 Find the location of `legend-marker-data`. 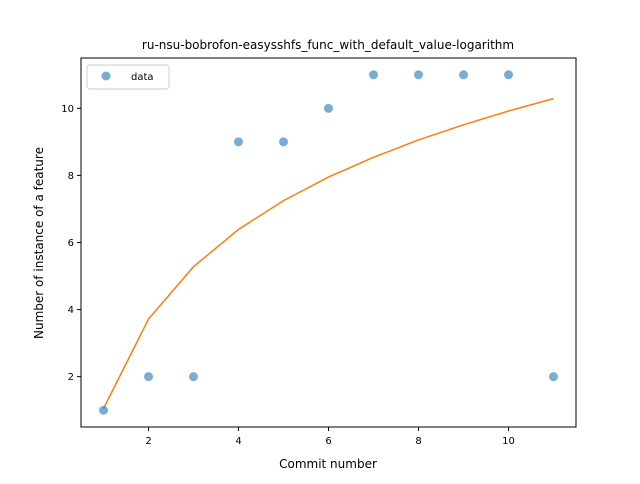

legend-marker-data is located at coordinates (106, 76).